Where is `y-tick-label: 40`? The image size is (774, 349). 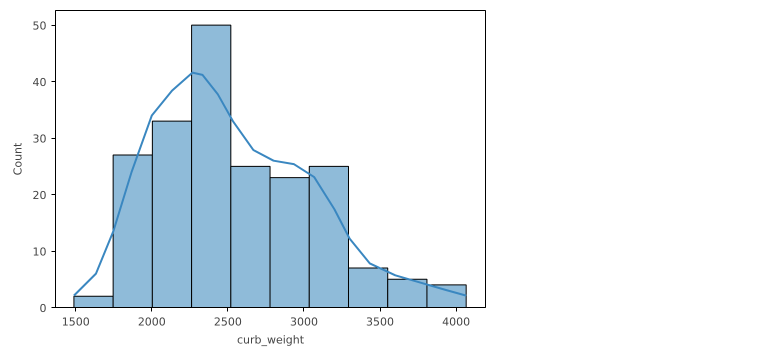 y-tick-label: 40 is located at coordinates (39, 83).